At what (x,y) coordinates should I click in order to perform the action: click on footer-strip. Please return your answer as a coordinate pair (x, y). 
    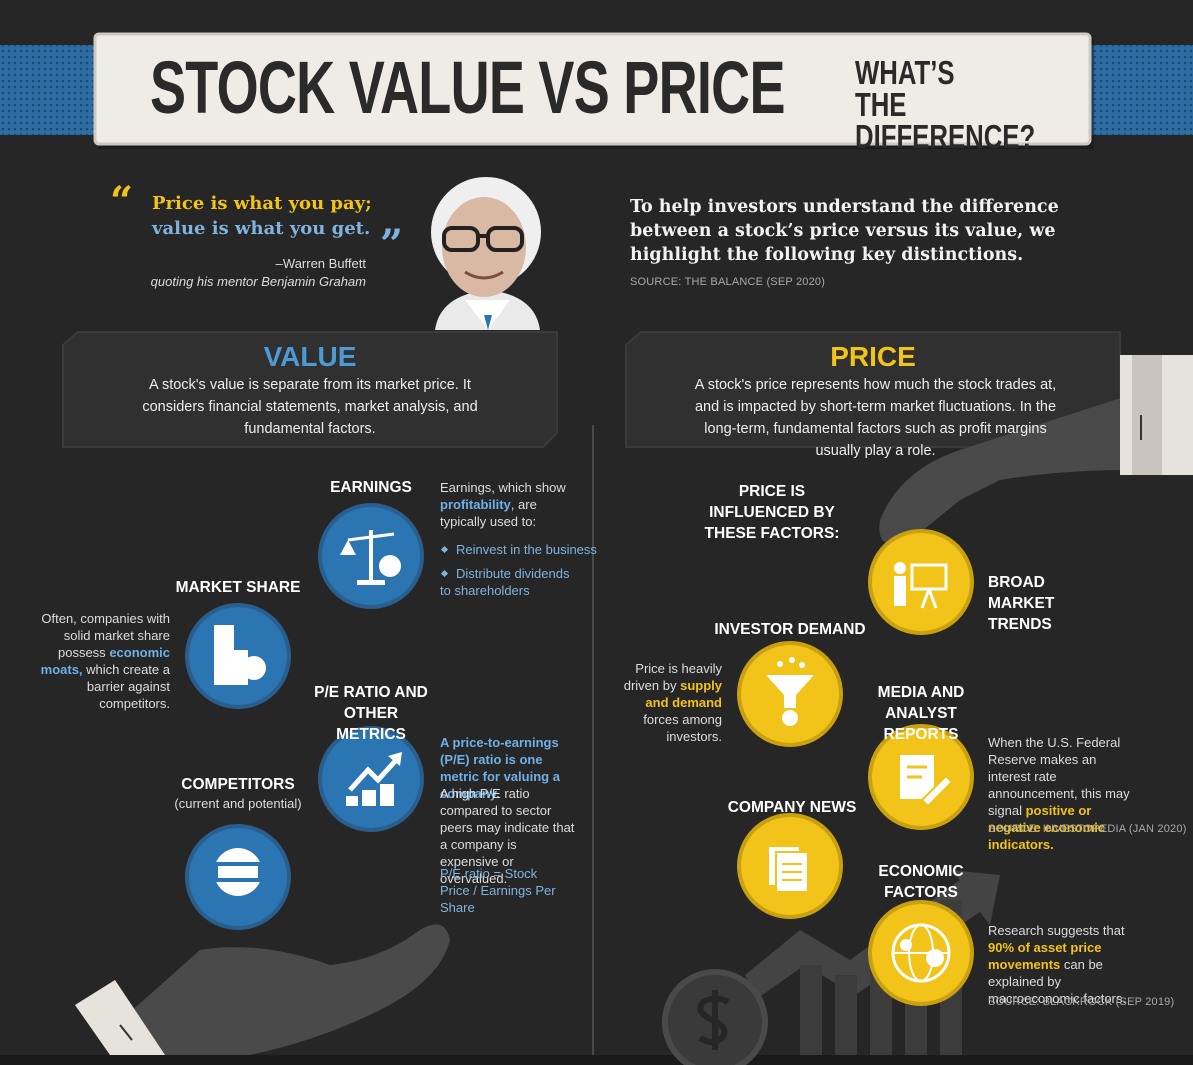
    Looking at the image, I should click on (596, 1060).